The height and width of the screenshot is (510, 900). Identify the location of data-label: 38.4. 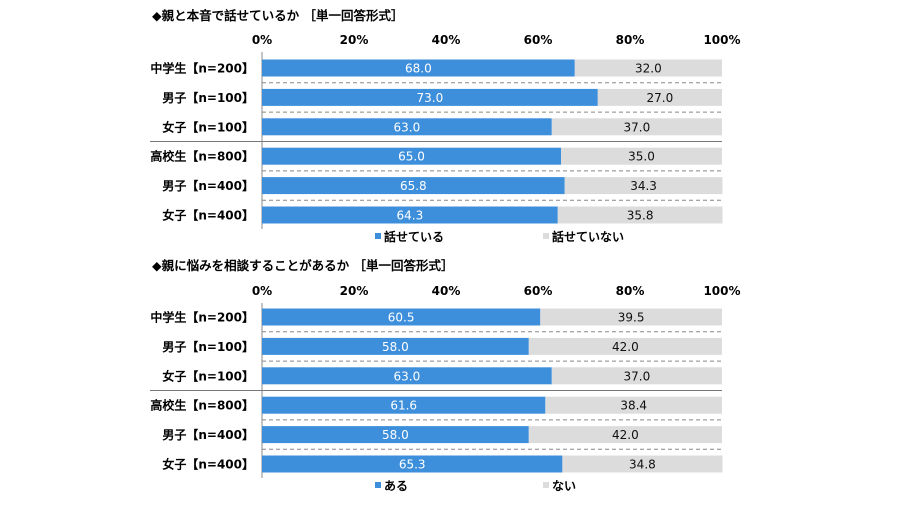
(633, 406).